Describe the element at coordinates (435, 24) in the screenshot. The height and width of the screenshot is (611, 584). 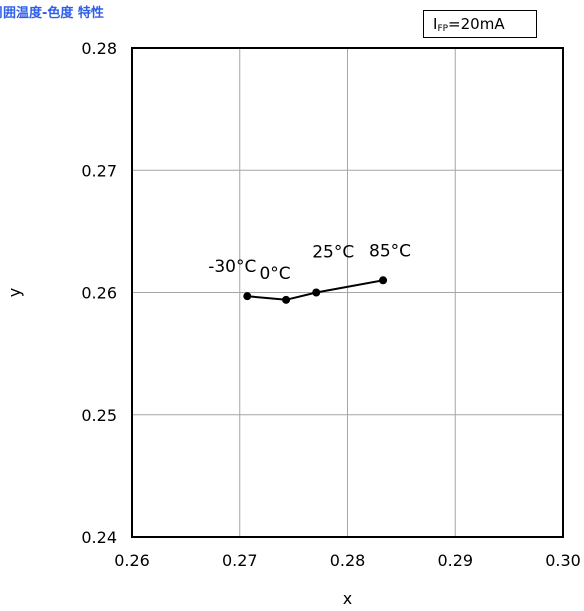
I see `condition-symbol: I` at that location.